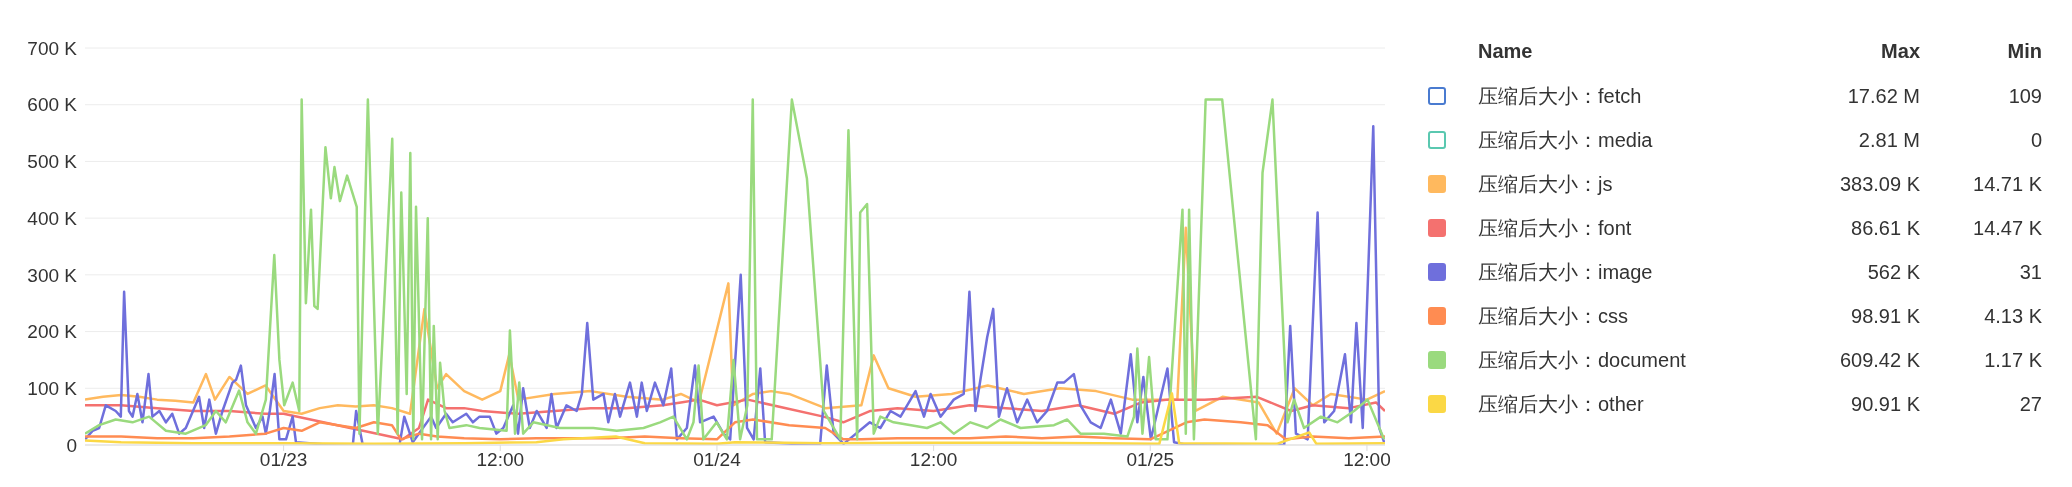 This screenshot has height=487, width=2072. What do you see at coordinates (1555, 228) in the screenshot?
I see `legend-label: 压缩后大小：font` at bounding box center [1555, 228].